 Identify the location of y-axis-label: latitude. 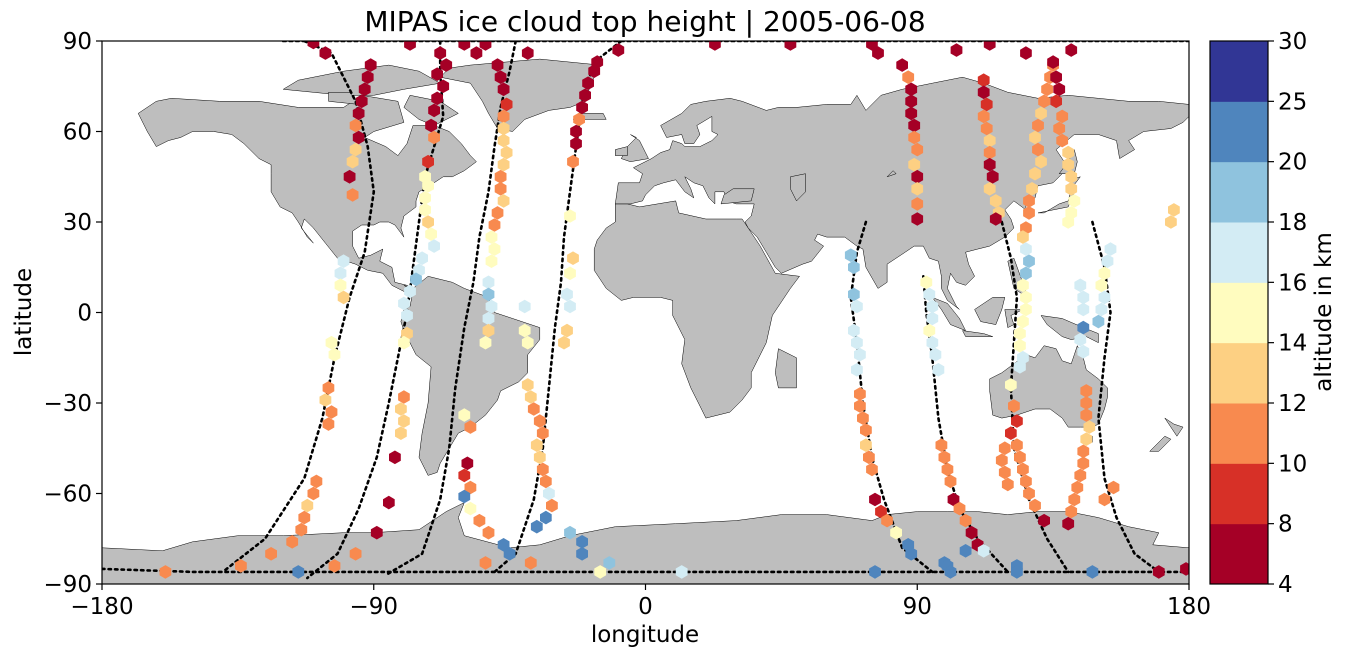
(24, 312).